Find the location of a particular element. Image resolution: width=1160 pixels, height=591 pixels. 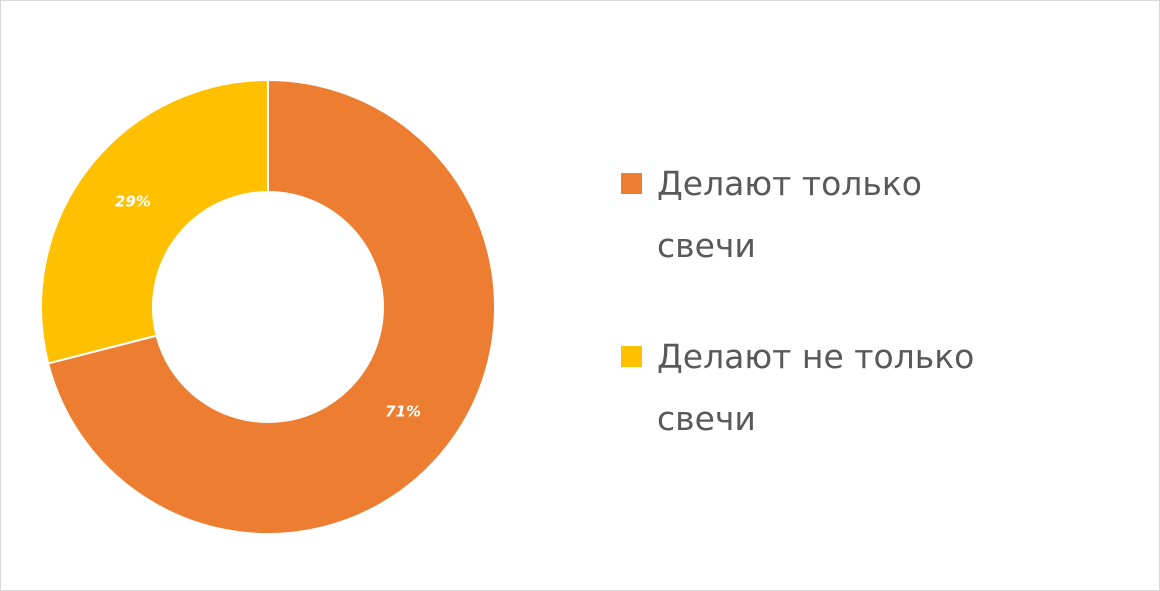

donut-segment is located at coordinates (154, 221).